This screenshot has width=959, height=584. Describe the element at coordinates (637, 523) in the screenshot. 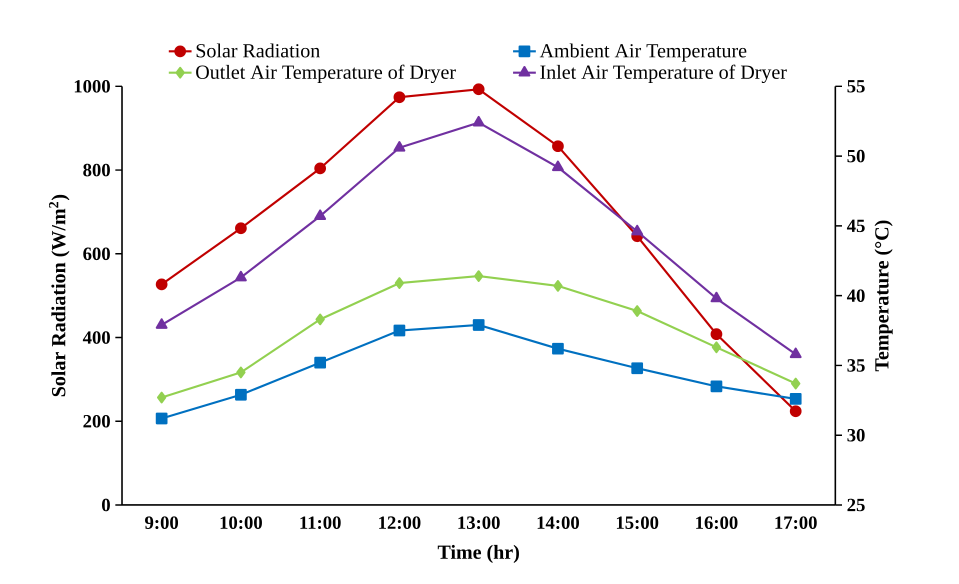

I see `x-tick-label: 15:00` at that location.